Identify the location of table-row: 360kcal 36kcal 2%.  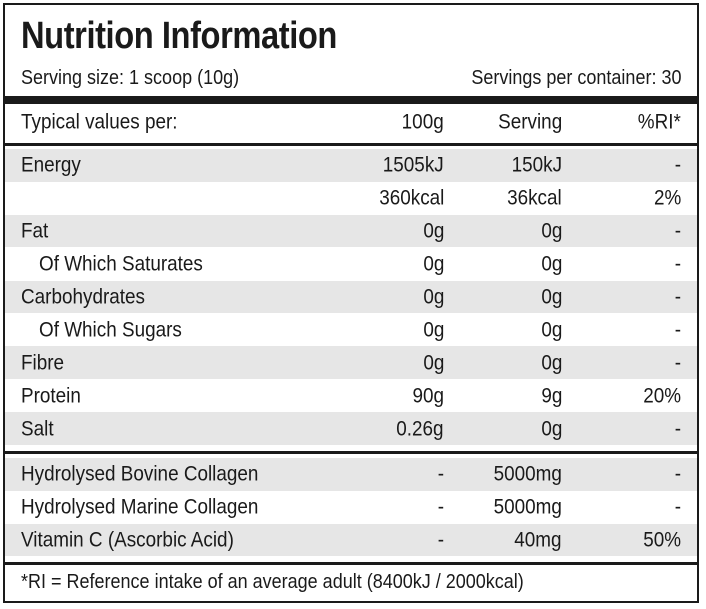
(351, 198).